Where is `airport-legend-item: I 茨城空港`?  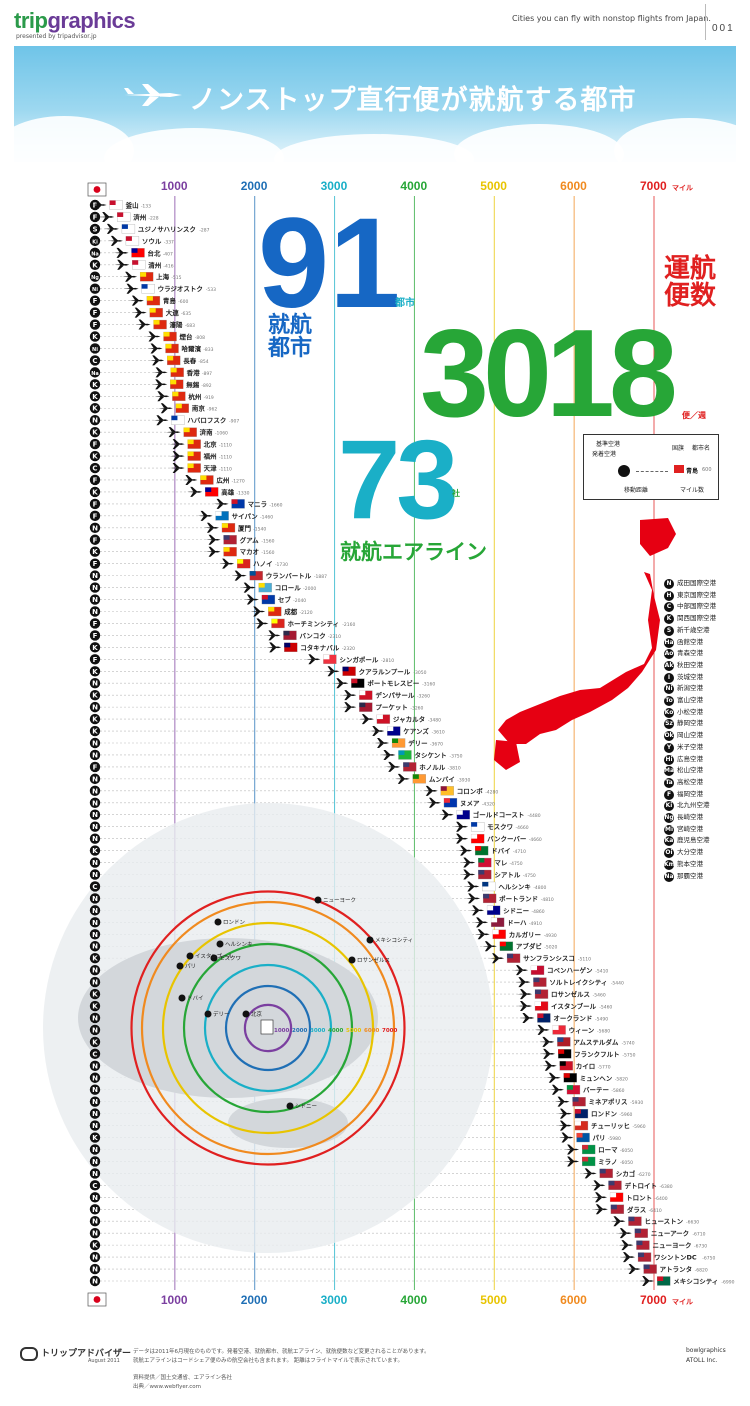 airport-legend-item: I 茨城空港 is located at coordinates (683, 677).